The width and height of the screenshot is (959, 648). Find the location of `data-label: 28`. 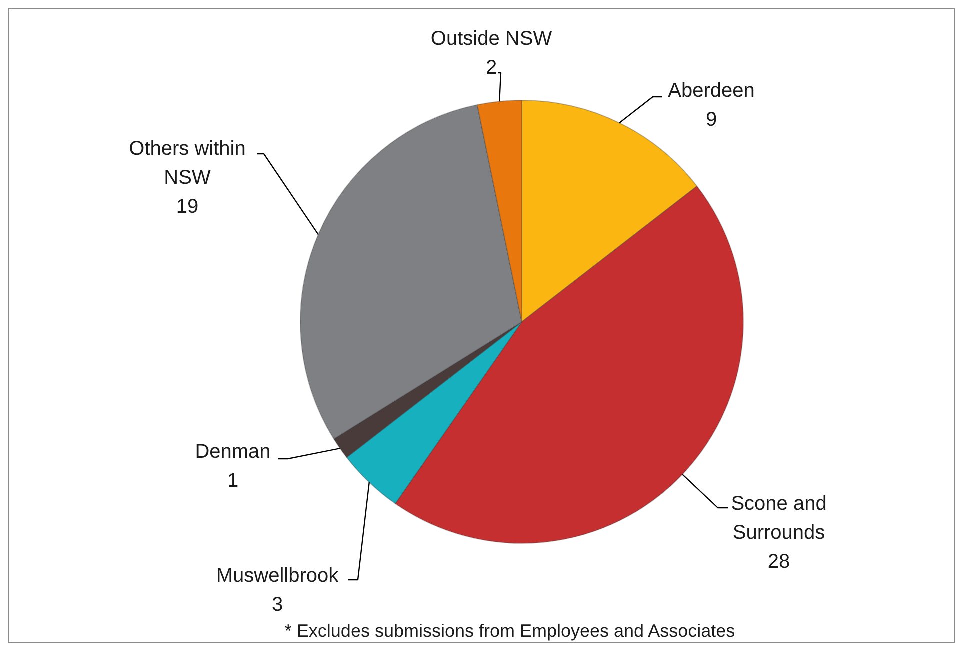

data-label: 28 is located at coordinates (779, 562).